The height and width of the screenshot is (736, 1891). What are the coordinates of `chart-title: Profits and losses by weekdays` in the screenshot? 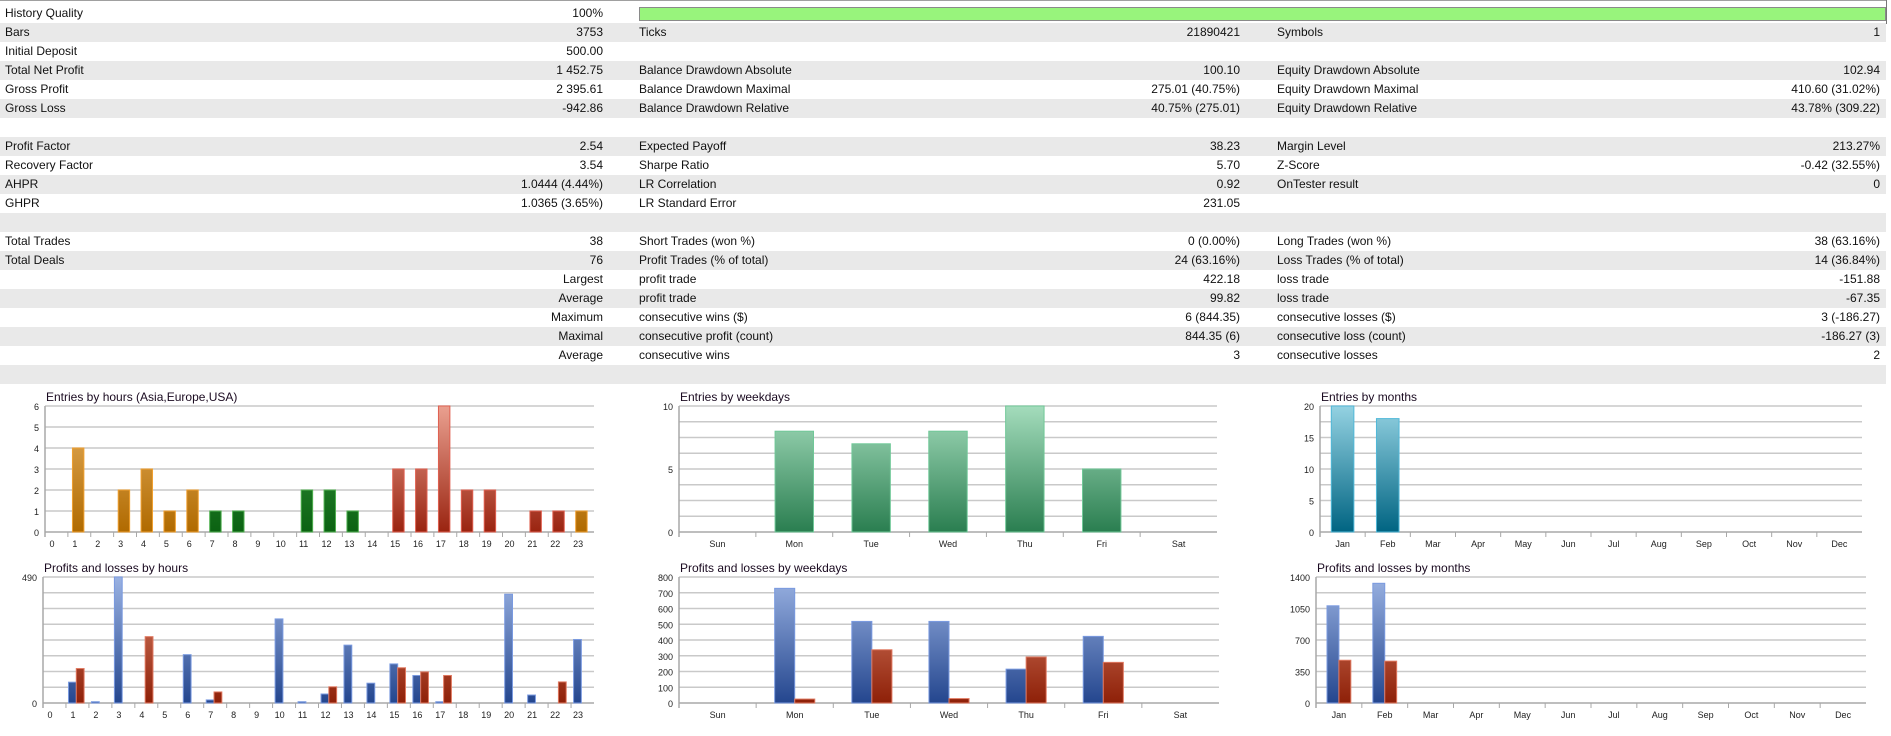 It's located at (763, 568).